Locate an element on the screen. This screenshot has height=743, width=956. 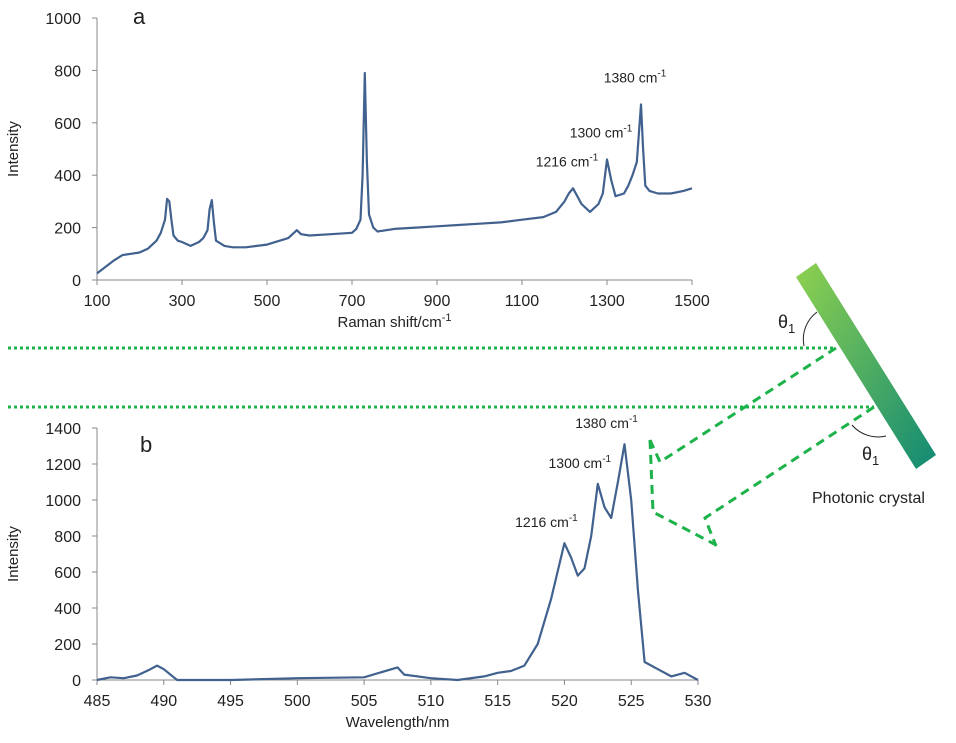
x-tick-label: 515 is located at coordinates (497, 701).